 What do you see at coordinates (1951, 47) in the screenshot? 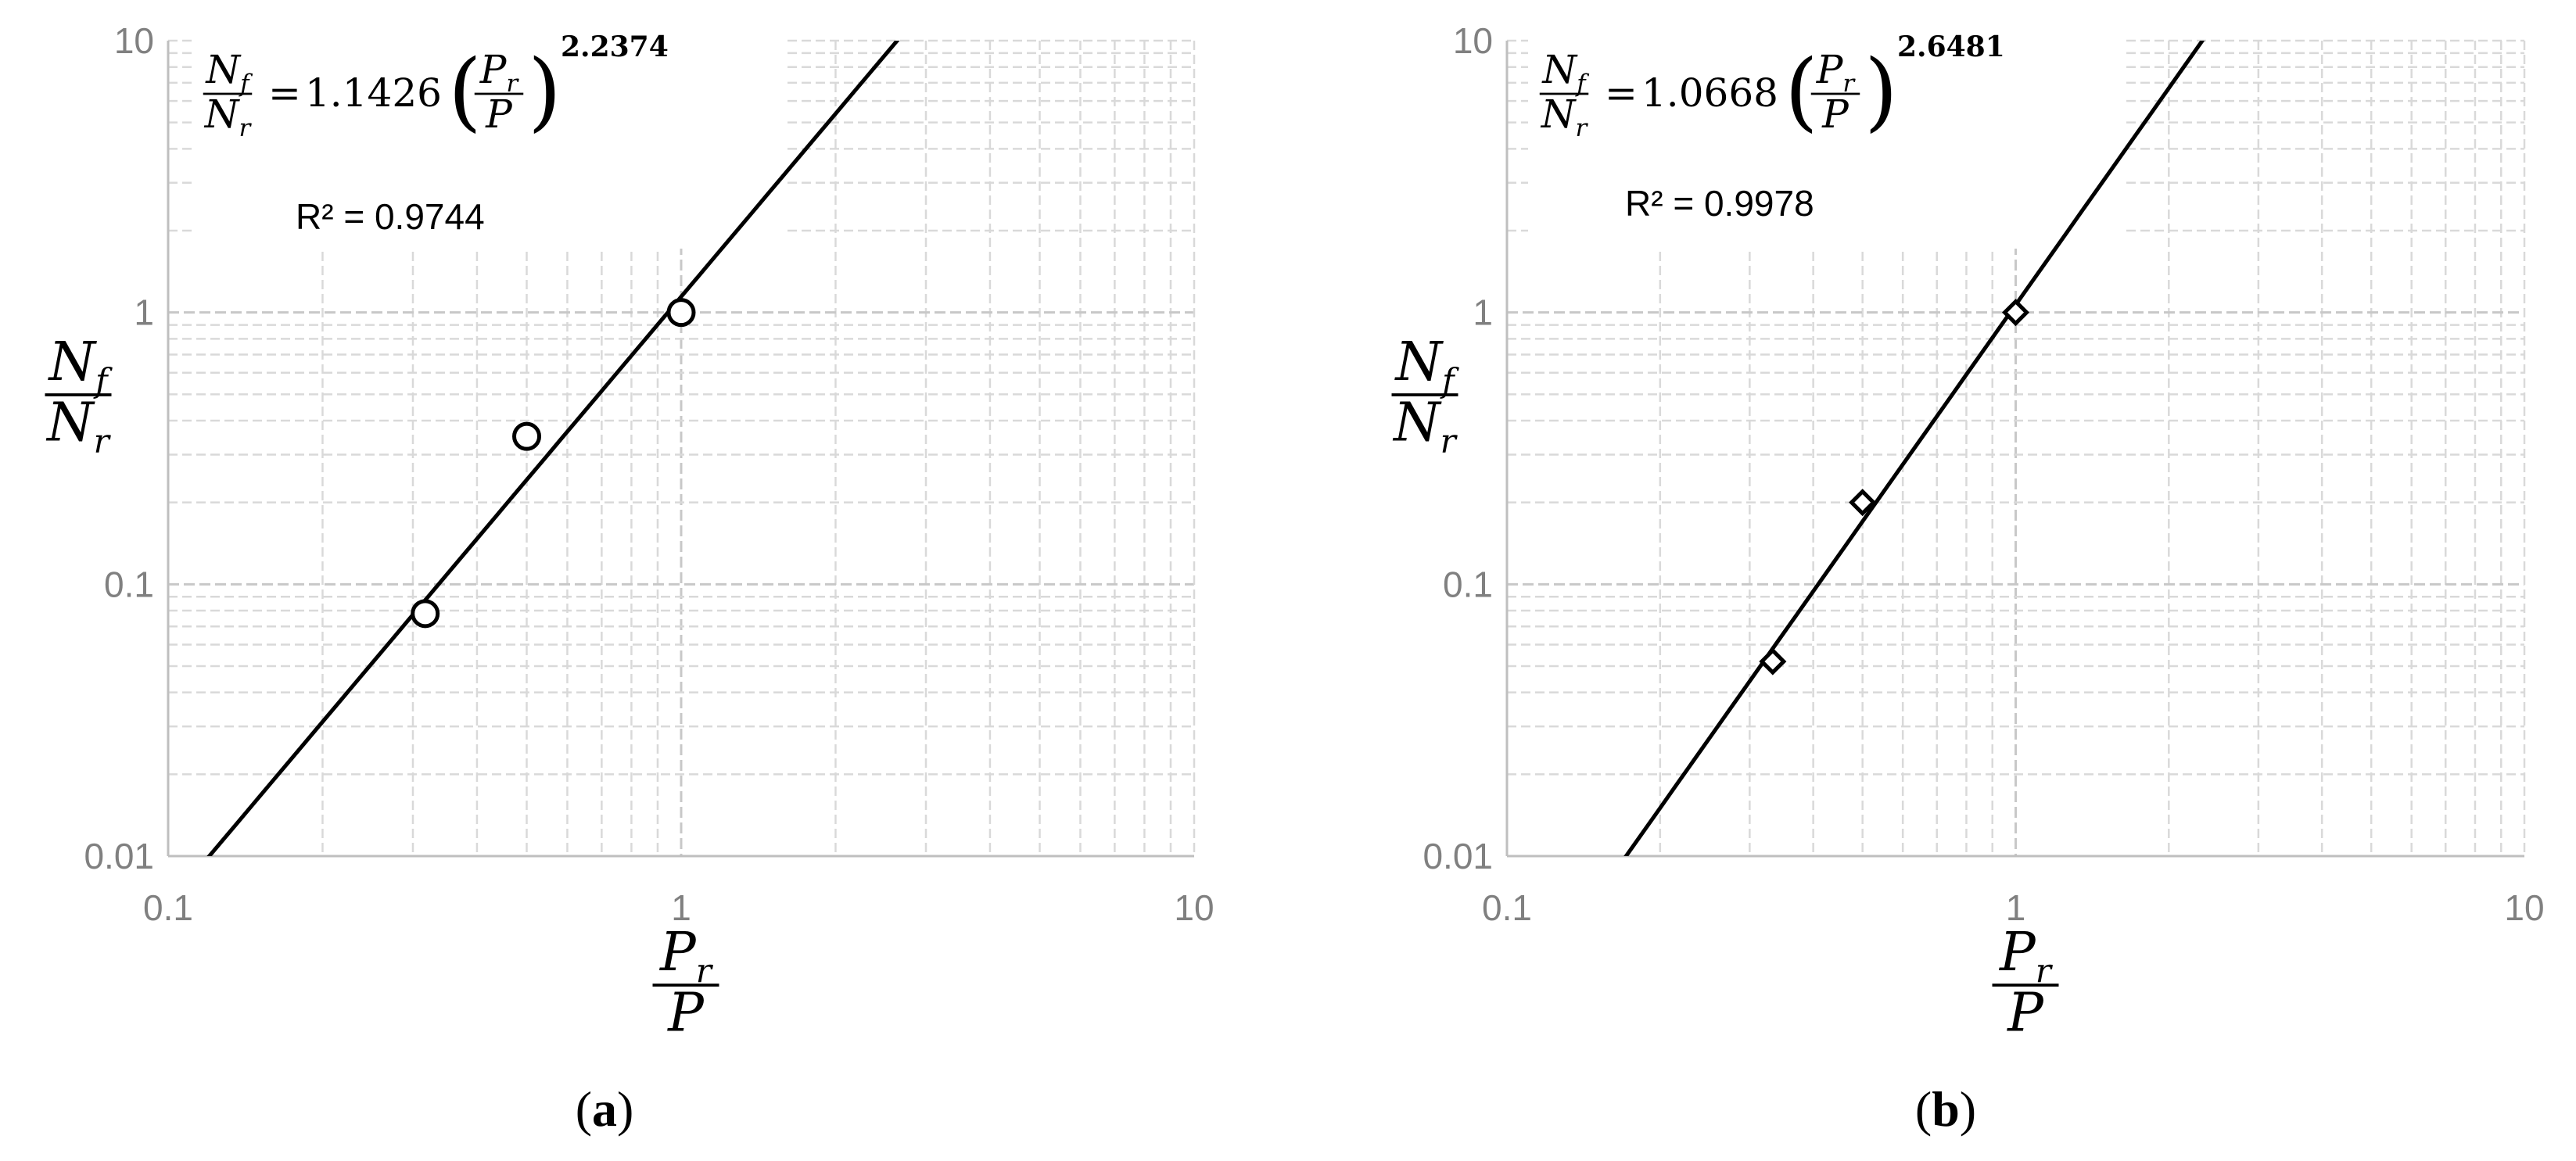
I see `equation-exponent: 2.6481` at bounding box center [1951, 47].